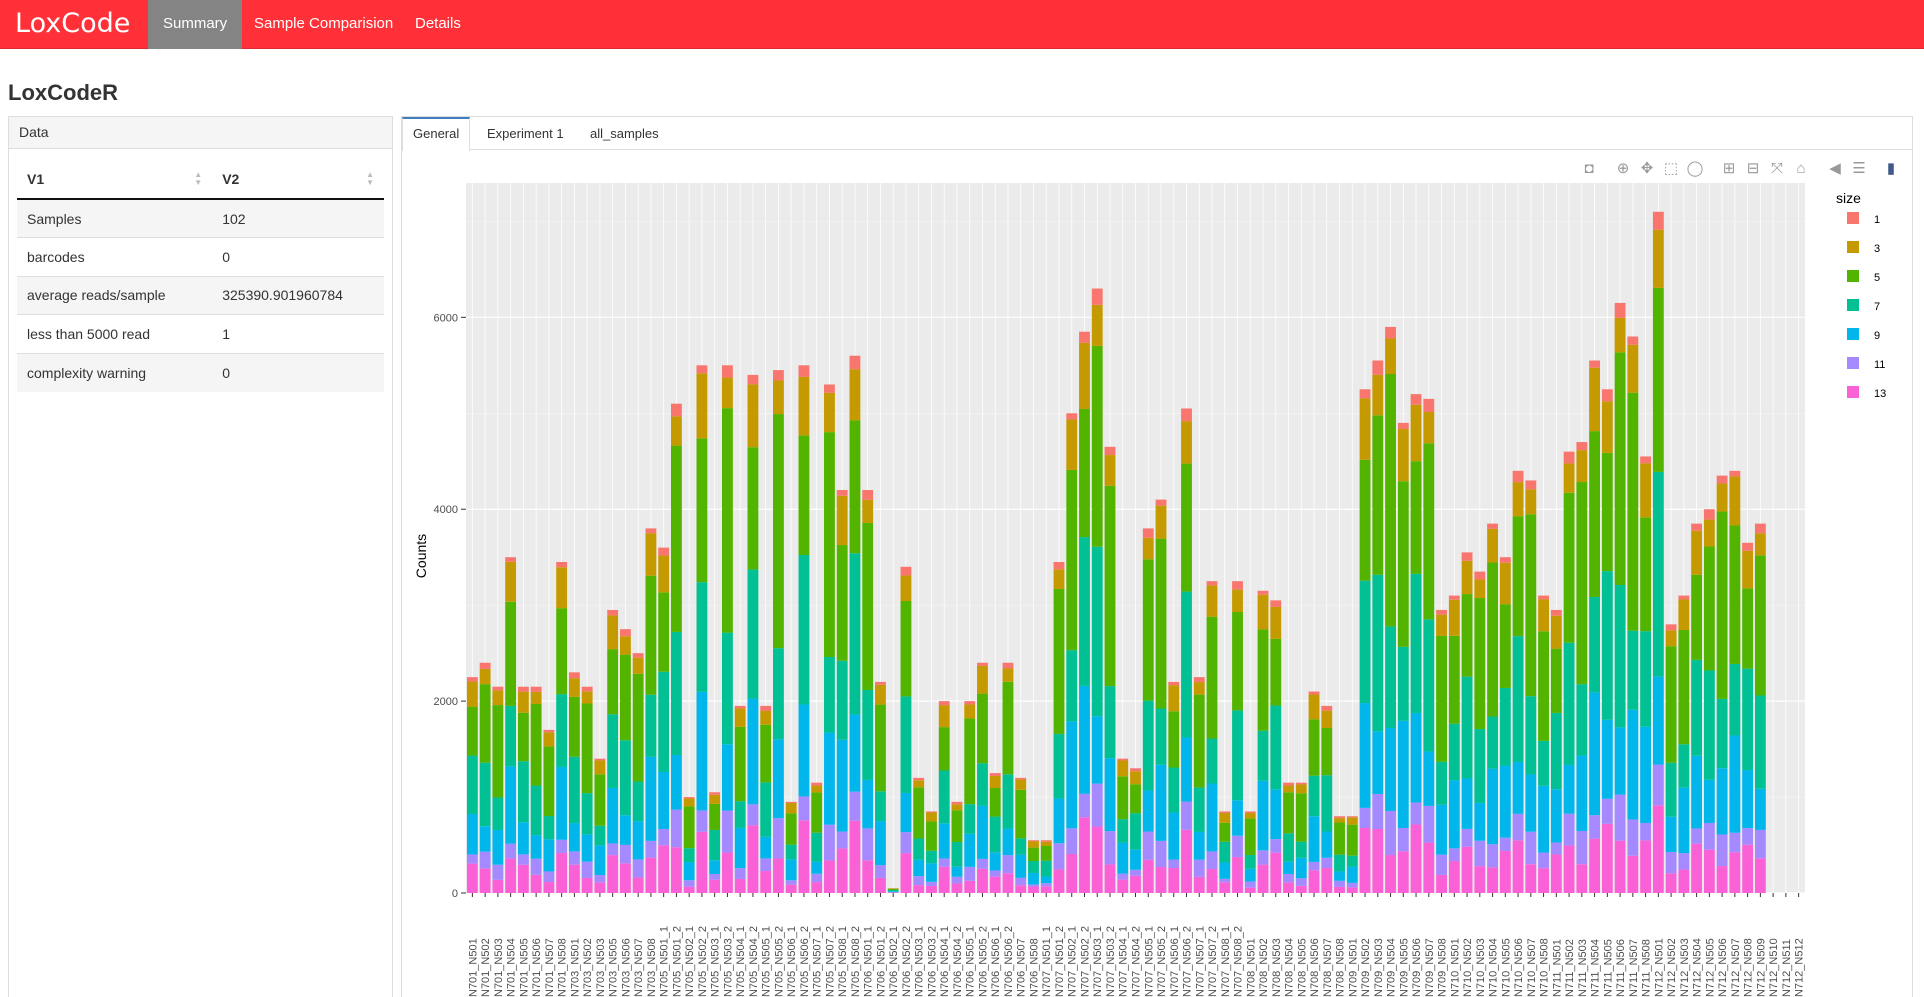 The height and width of the screenshot is (997, 1924). Describe the element at coordinates (1877, 220) in the screenshot. I see `legend-label: 1` at that location.